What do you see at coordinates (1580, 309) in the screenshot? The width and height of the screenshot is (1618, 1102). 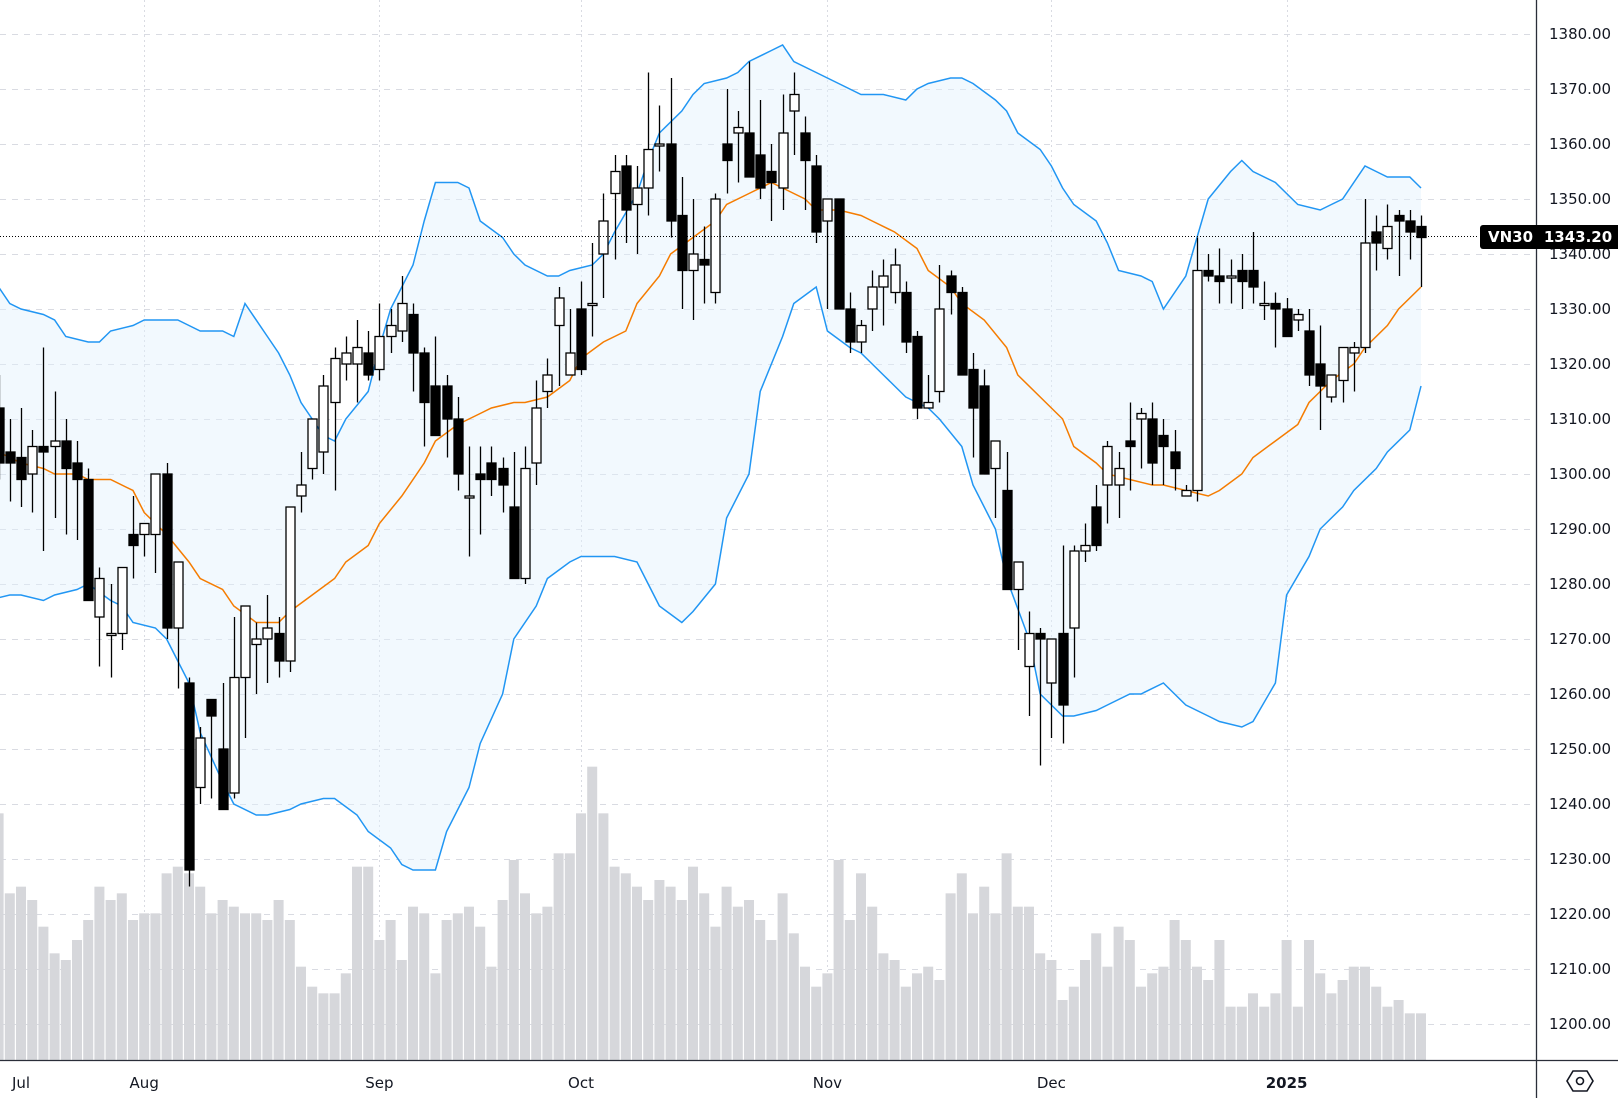 I see `price-tick-label: 1330.00` at bounding box center [1580, 309].